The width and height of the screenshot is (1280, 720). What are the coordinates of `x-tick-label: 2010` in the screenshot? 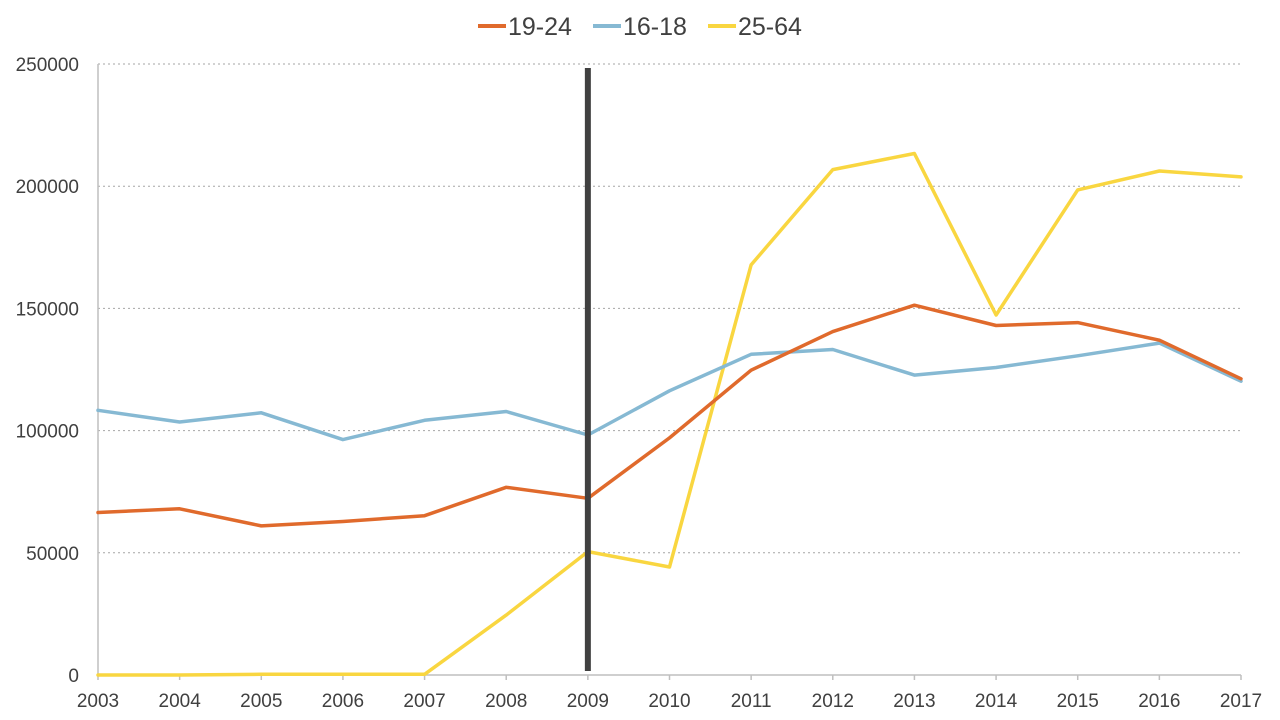 It's located at (669, 701).